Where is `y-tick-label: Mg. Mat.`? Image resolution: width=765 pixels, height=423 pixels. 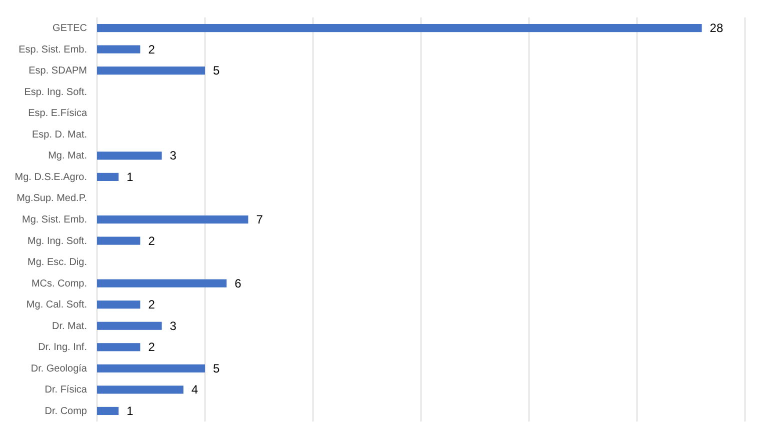 y-tick-label: Mg. Mat. is located at coordinates (67, 156).